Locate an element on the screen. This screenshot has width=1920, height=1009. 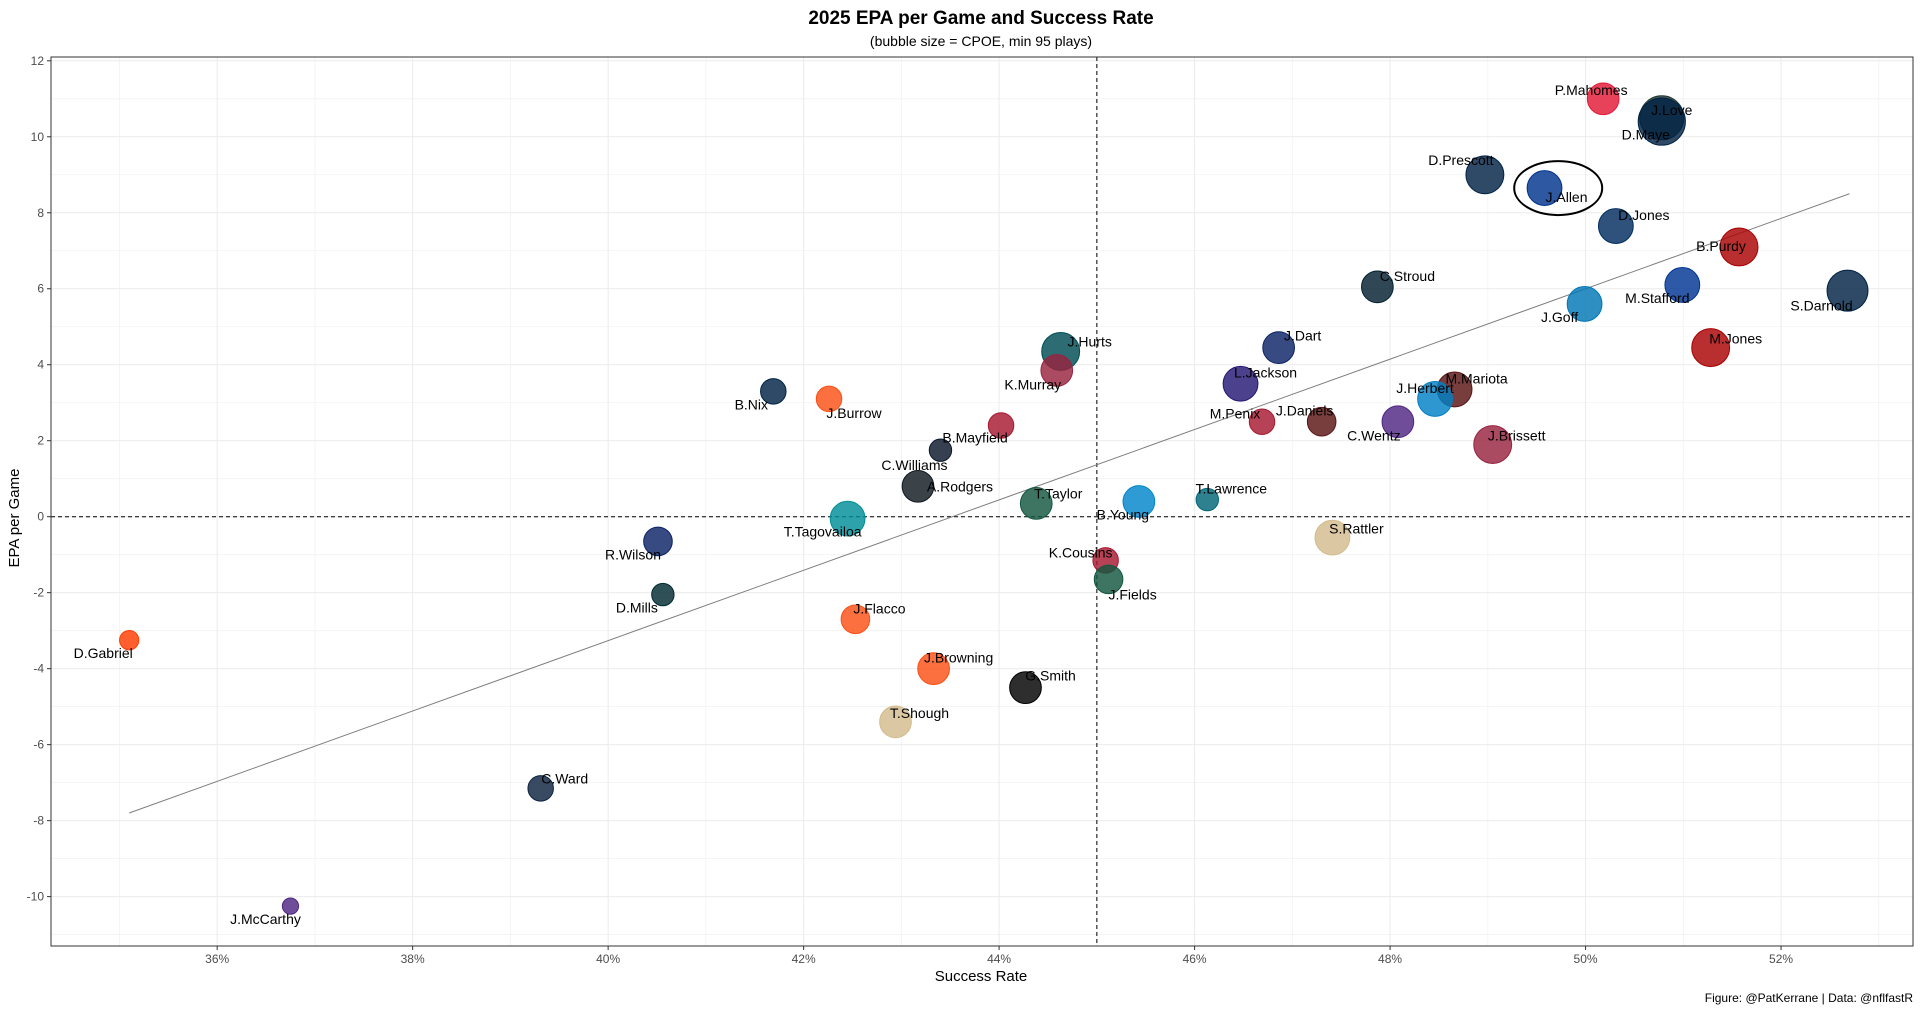
label-t-shough: T.Shough is located at coordinates (919, 713).